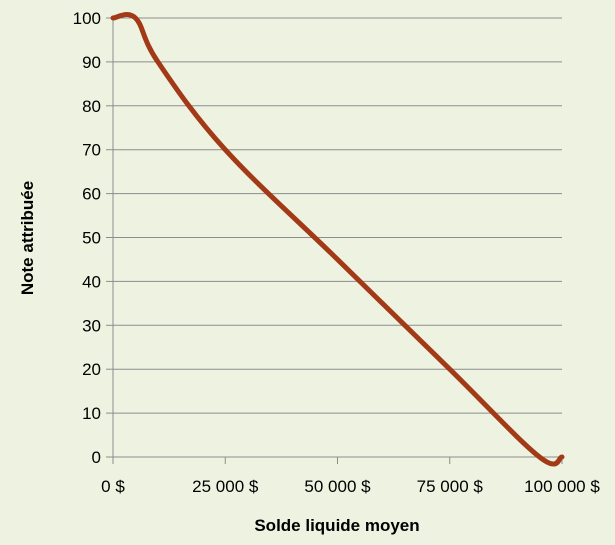 Image resolution: width=615 pixels, height=545 pixels. I want to click on y-tick-label: 80, so click(91, 106).